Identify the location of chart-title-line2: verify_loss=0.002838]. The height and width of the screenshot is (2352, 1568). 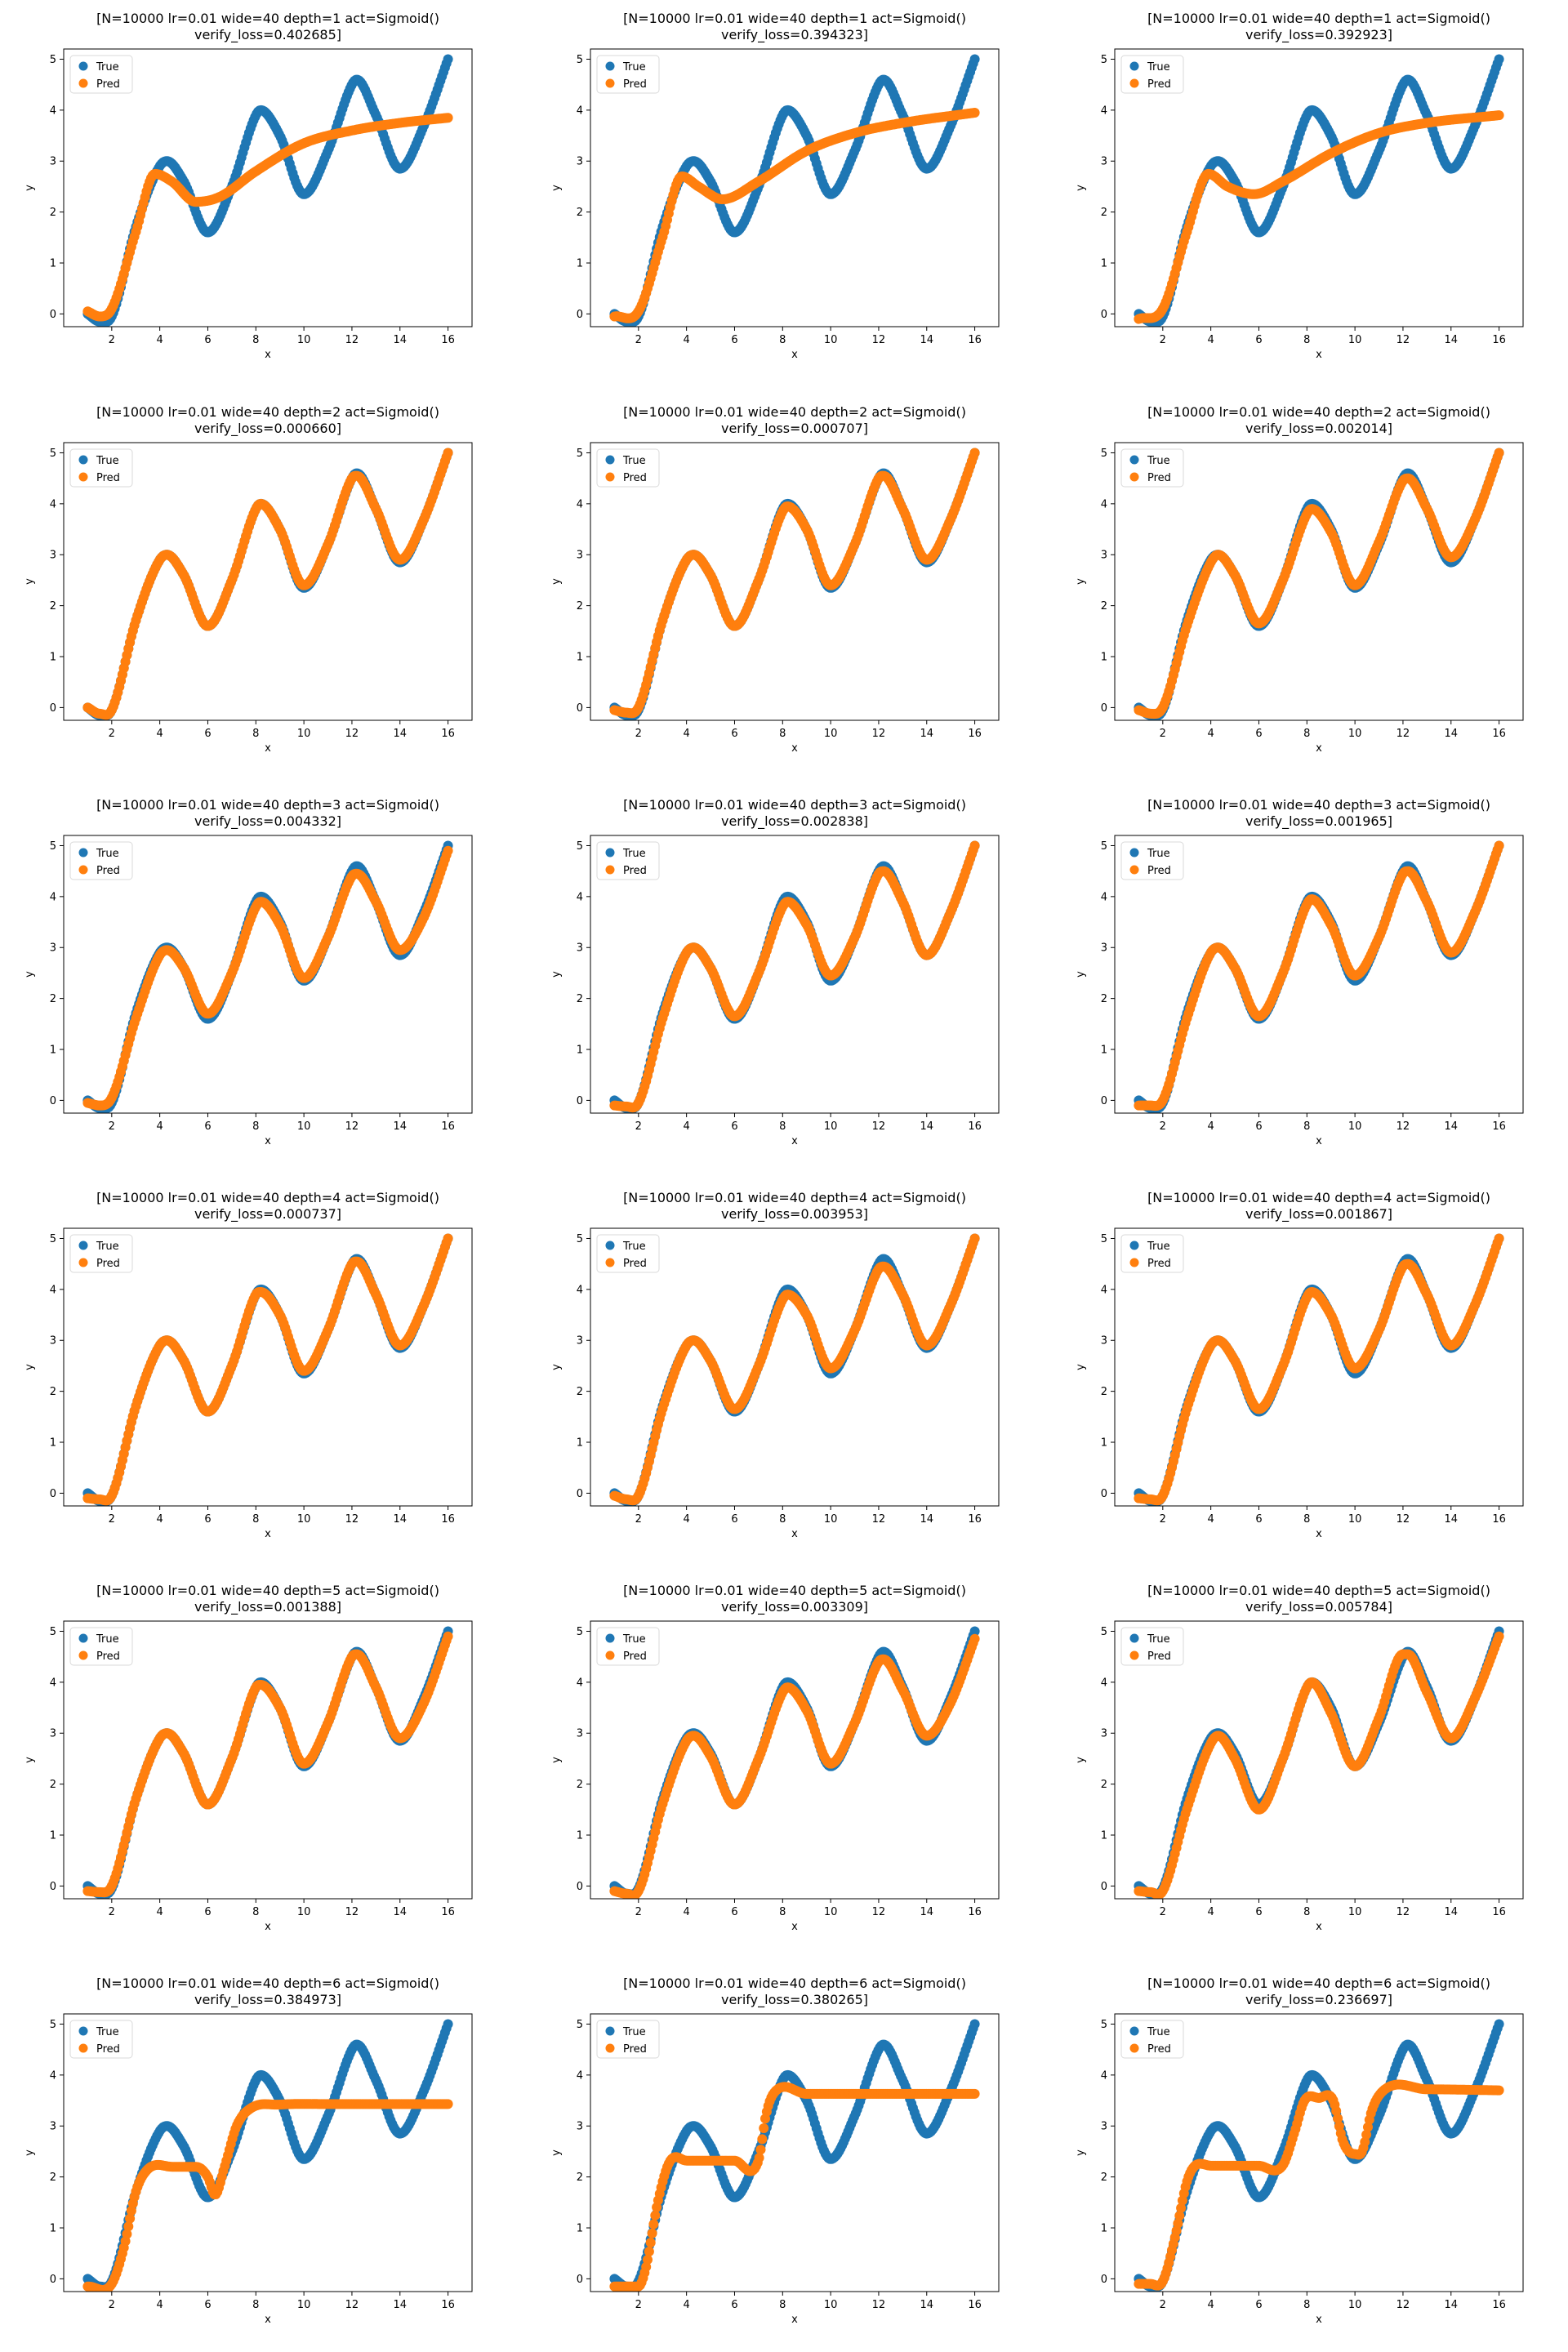
(794, 821).